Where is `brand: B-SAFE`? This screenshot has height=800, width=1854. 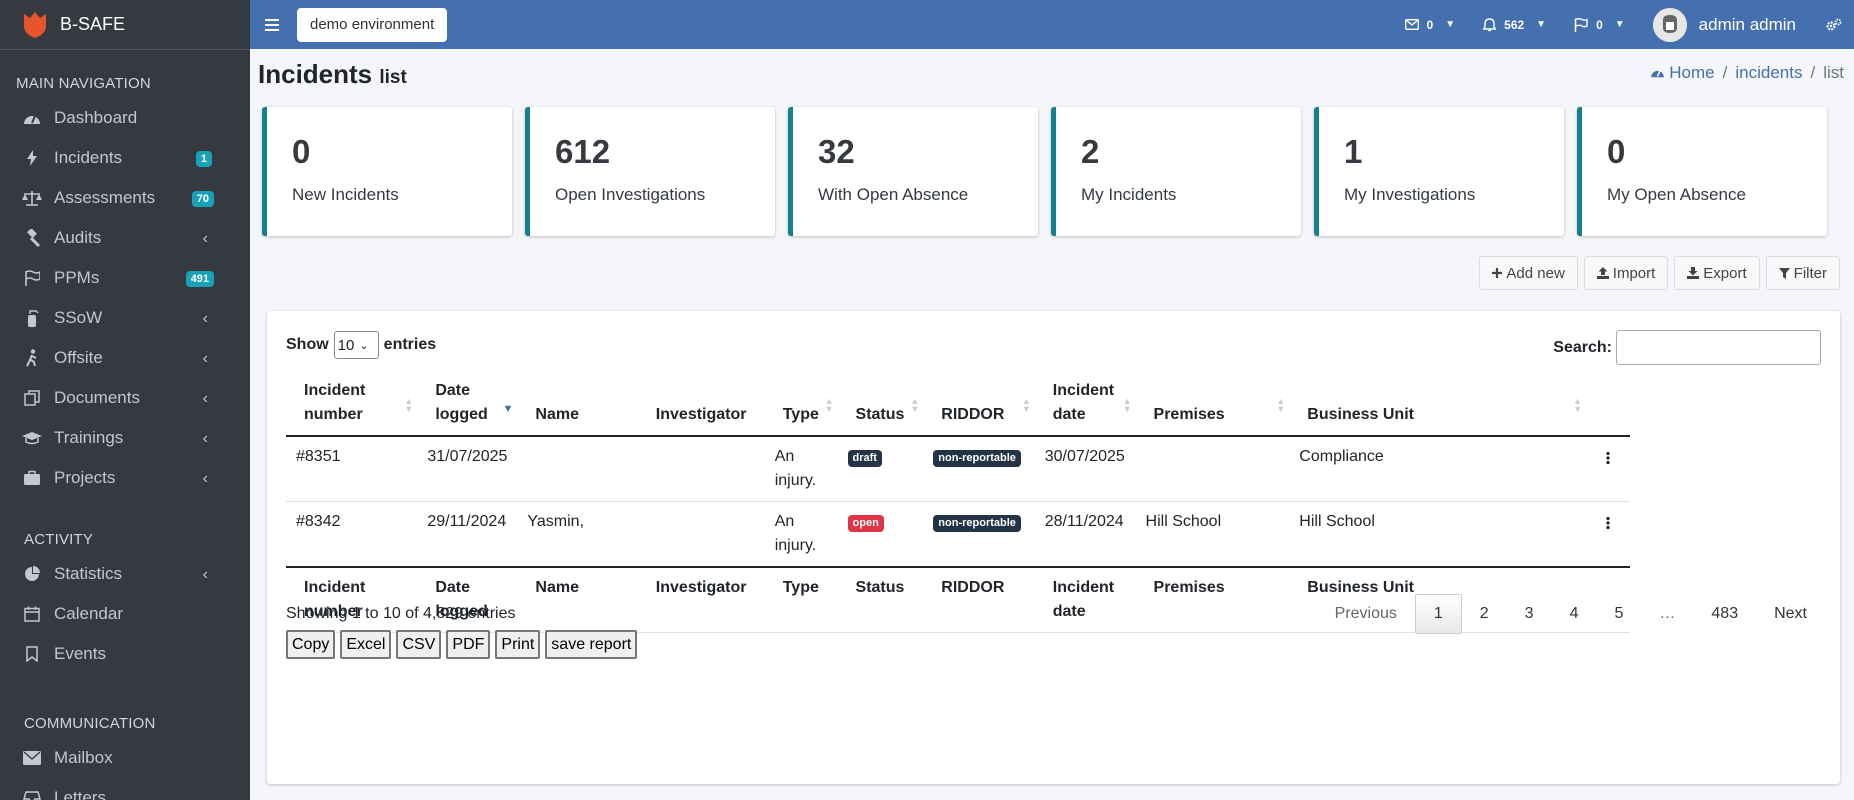
brand: B-SAFE is located at coordinates (125, 25).